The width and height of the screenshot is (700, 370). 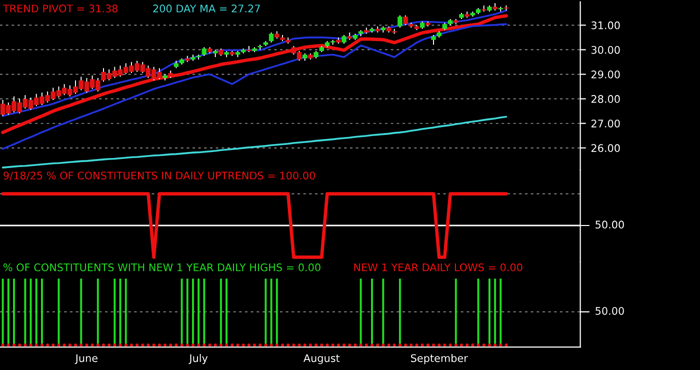 What do you see at coordinates (161, 267) in the screenshot?
I see `series-label: % OF CONSTITUENTS WITH NEW 1 YEAR DAILY HIGHS = 0.00` at bounding box center [161, 267].